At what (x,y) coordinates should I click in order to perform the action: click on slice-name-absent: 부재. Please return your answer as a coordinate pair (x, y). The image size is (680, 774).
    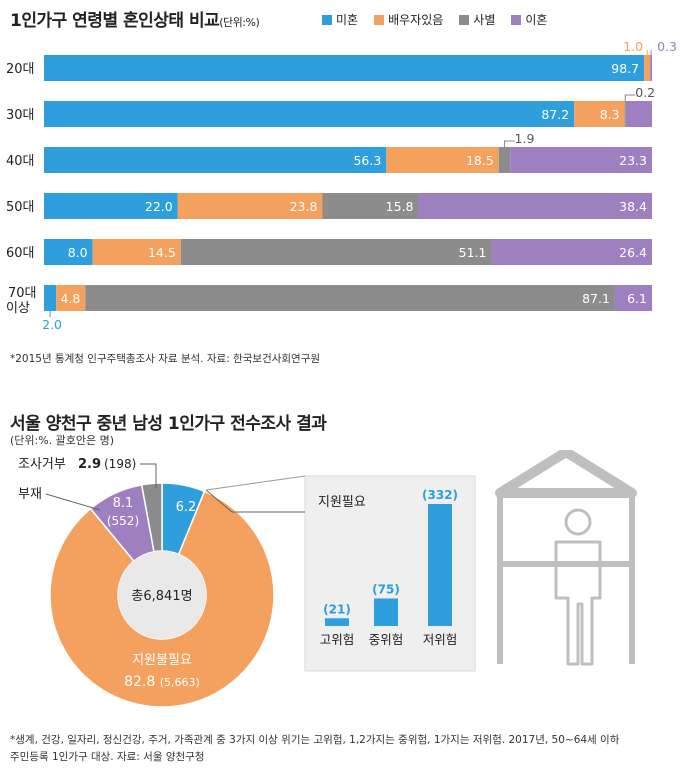
    Looking at the image, I should click on (30, 494).